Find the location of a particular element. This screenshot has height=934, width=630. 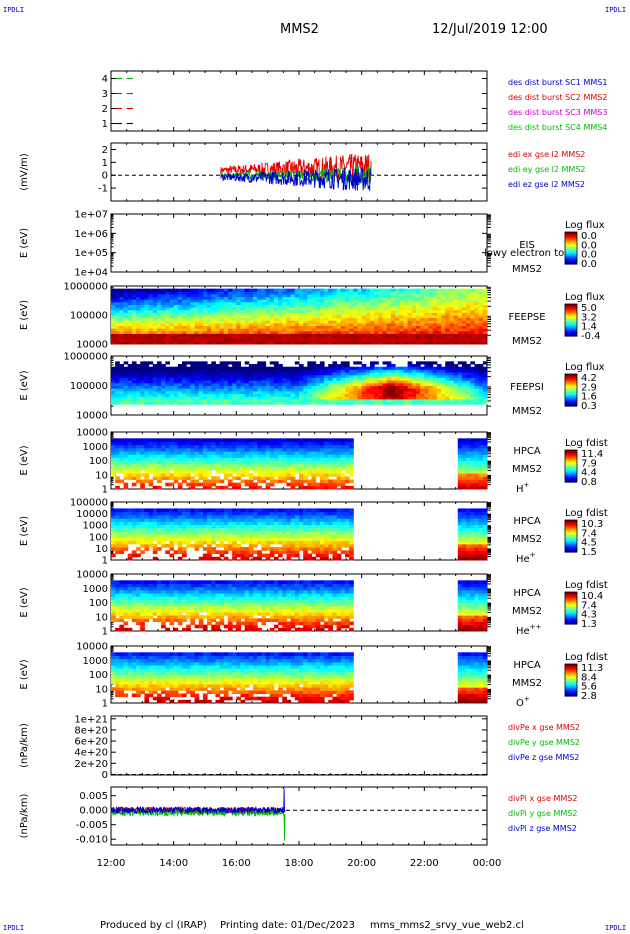

eis-product-label: lowy electron to is located at coordinates (524, 253).